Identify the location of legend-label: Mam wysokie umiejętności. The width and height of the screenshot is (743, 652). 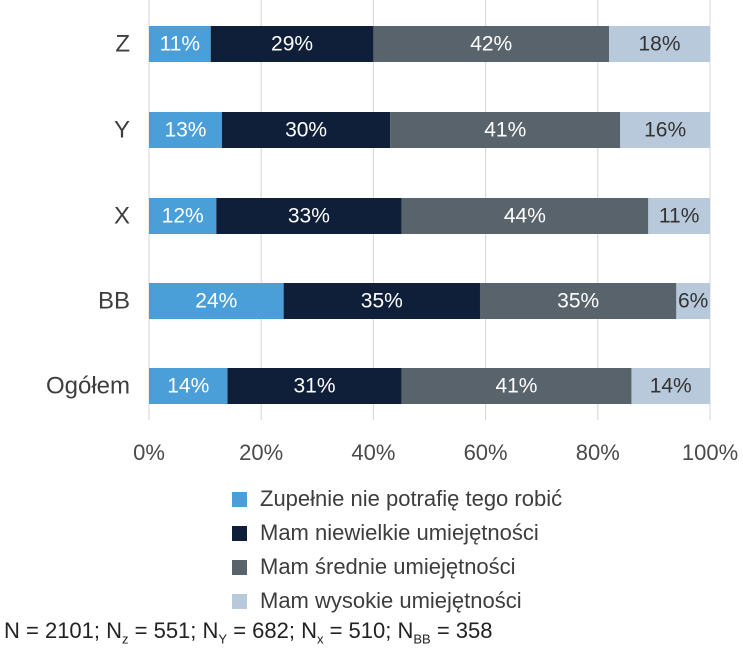
(391, 600).